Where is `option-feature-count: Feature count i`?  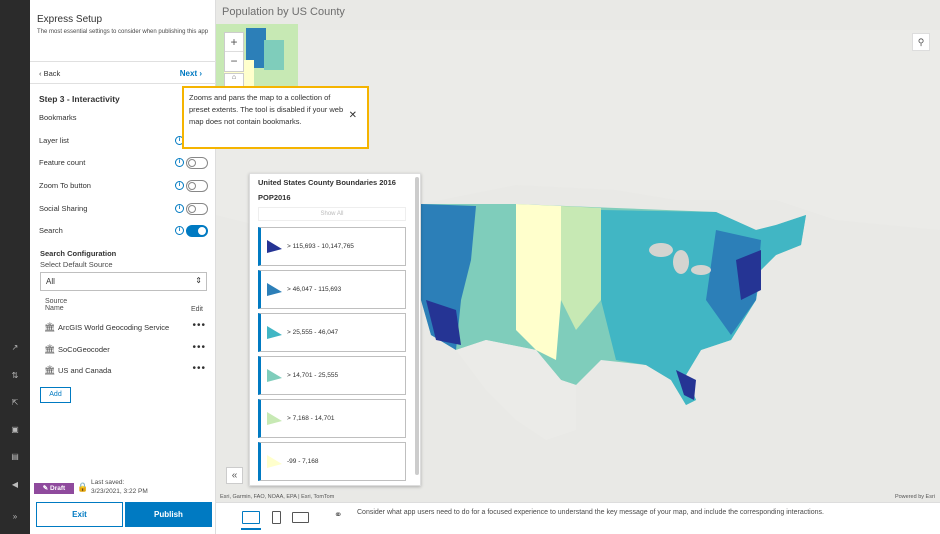 option-feature-count: Feature count i is located at coordinates (124, 163).